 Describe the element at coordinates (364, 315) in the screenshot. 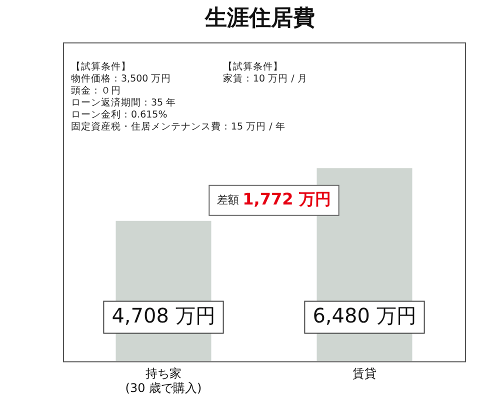

I see `data-label: 6,480 万円` at that location.